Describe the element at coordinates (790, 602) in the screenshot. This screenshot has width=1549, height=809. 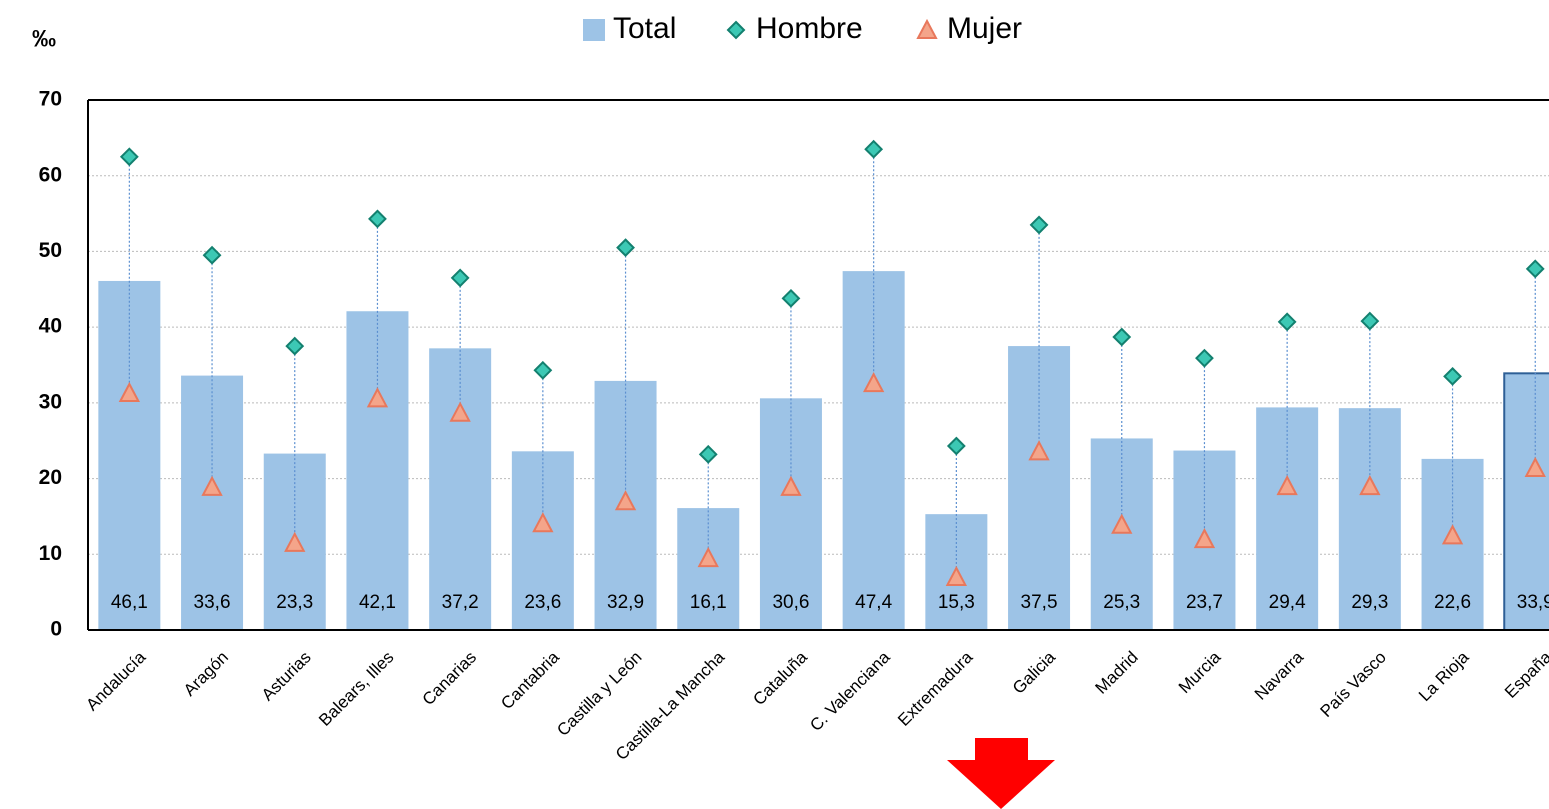
I see `value-label: 30,6` at that location.